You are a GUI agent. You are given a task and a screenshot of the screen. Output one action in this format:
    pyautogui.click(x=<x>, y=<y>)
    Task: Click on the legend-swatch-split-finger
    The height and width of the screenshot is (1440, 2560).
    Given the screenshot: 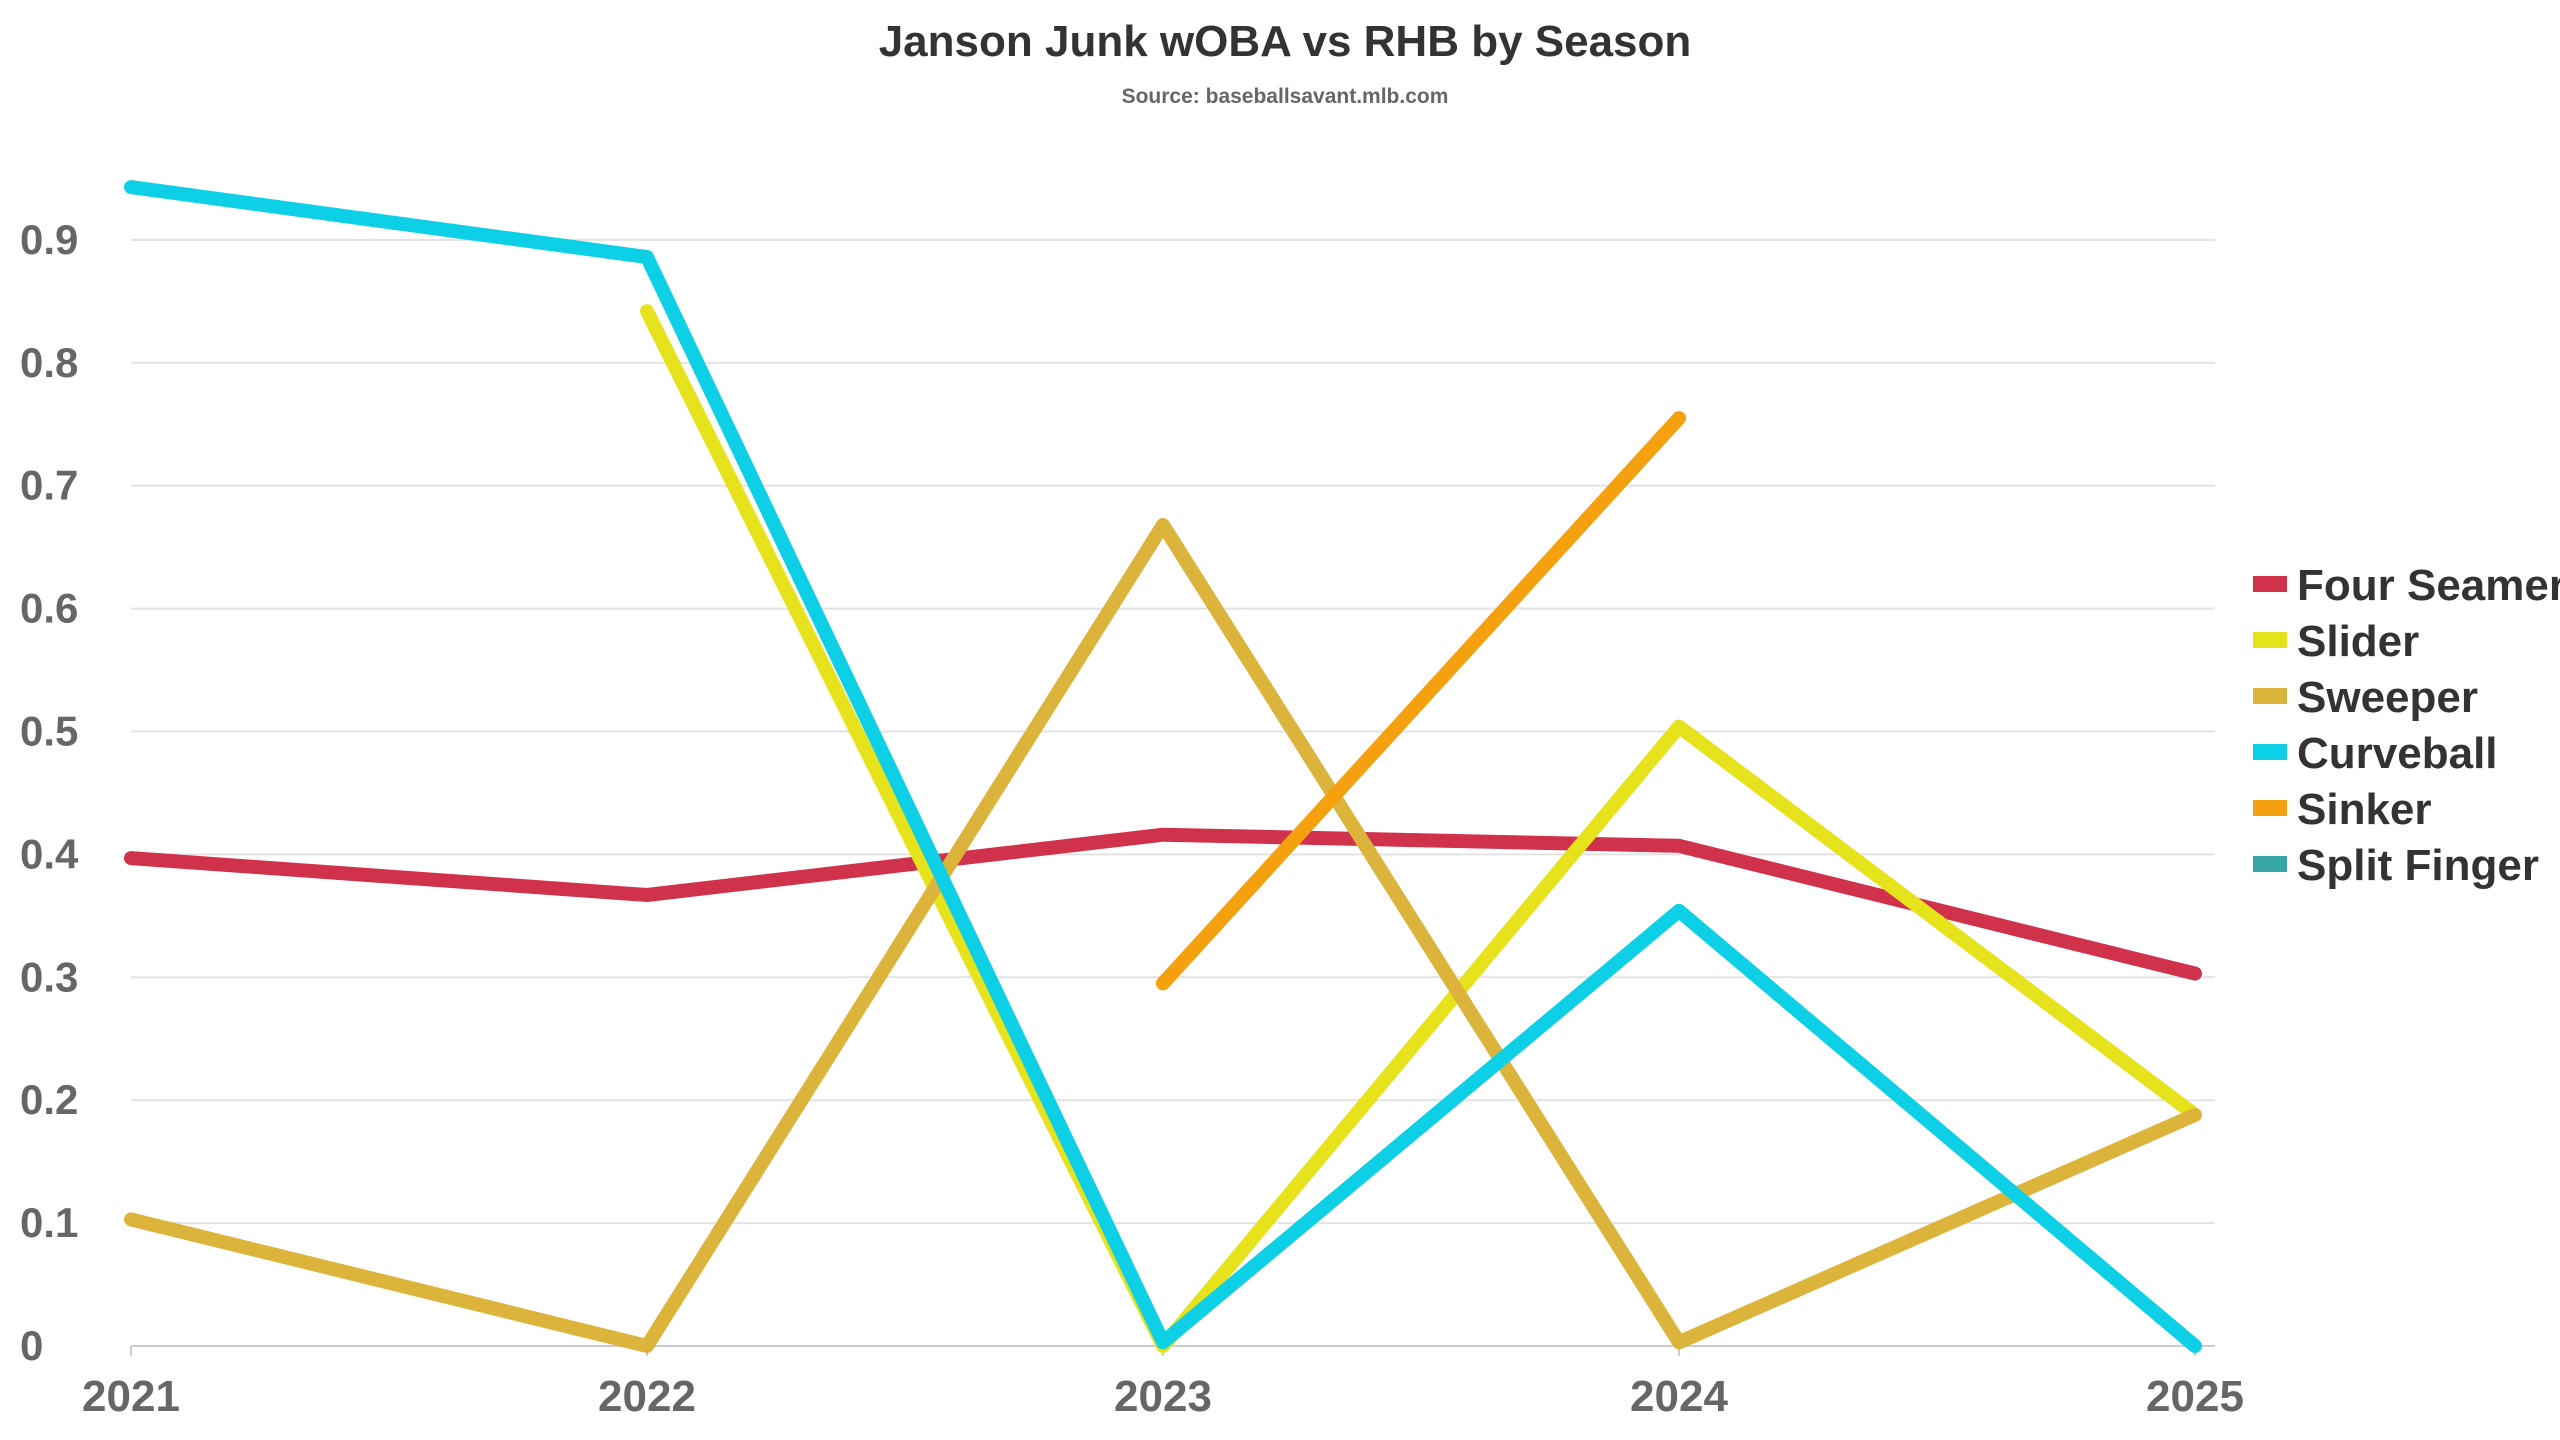 What is the action you would take?
    pyautogui.click(x=2270, y=864)
    